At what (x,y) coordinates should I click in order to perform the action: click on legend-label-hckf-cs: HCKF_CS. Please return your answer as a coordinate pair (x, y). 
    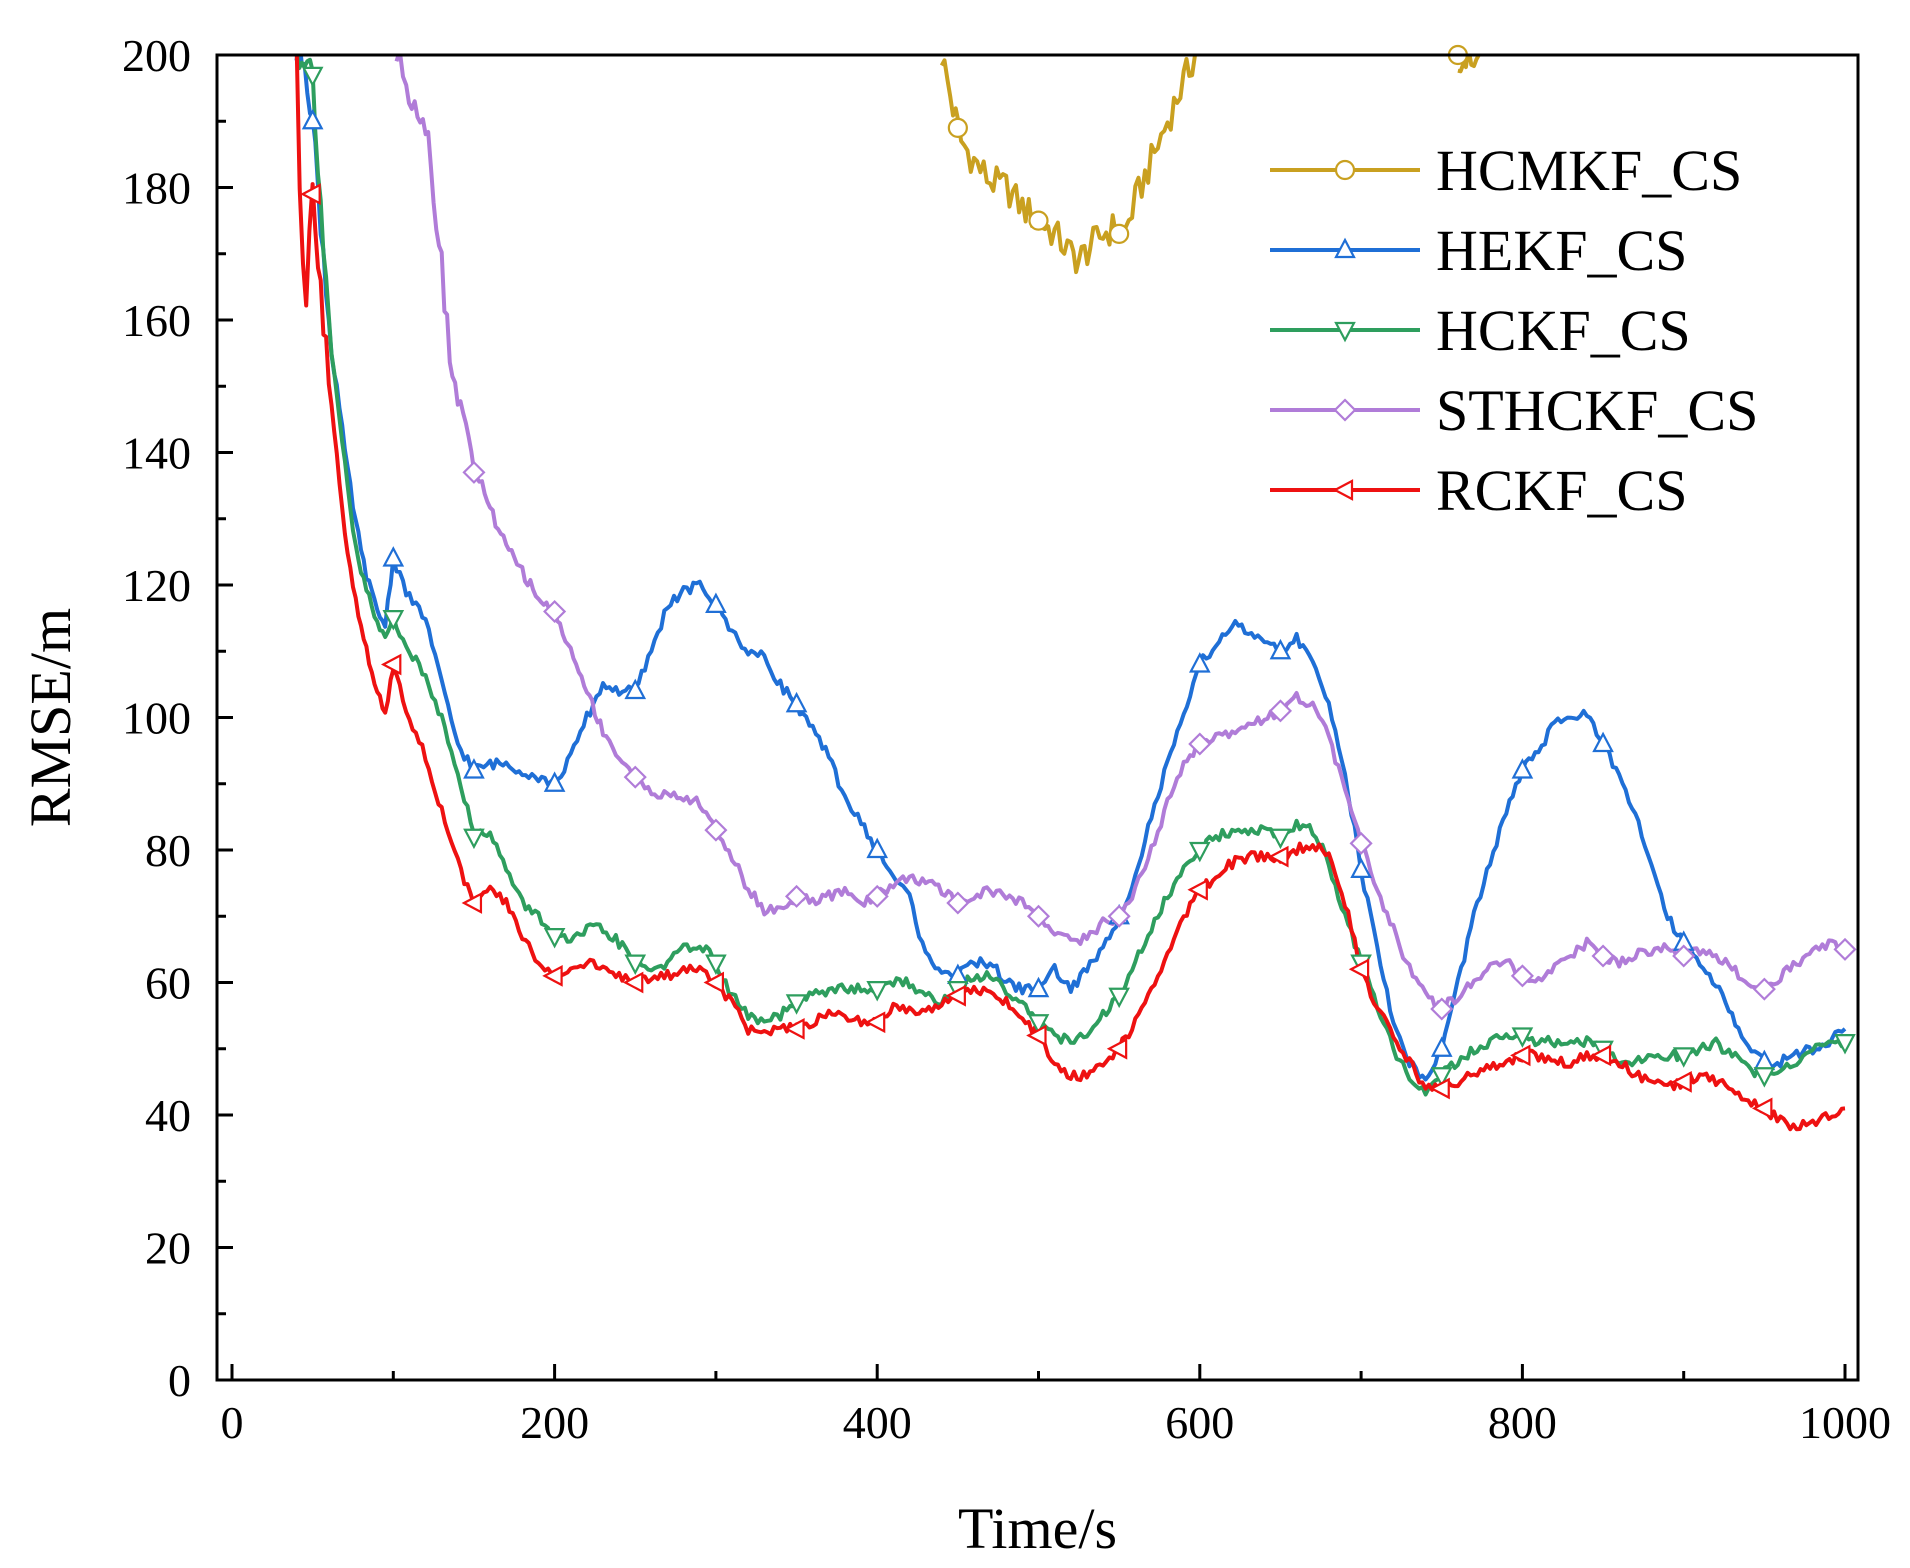
    Looking at the image, I should click on (1563, 330).